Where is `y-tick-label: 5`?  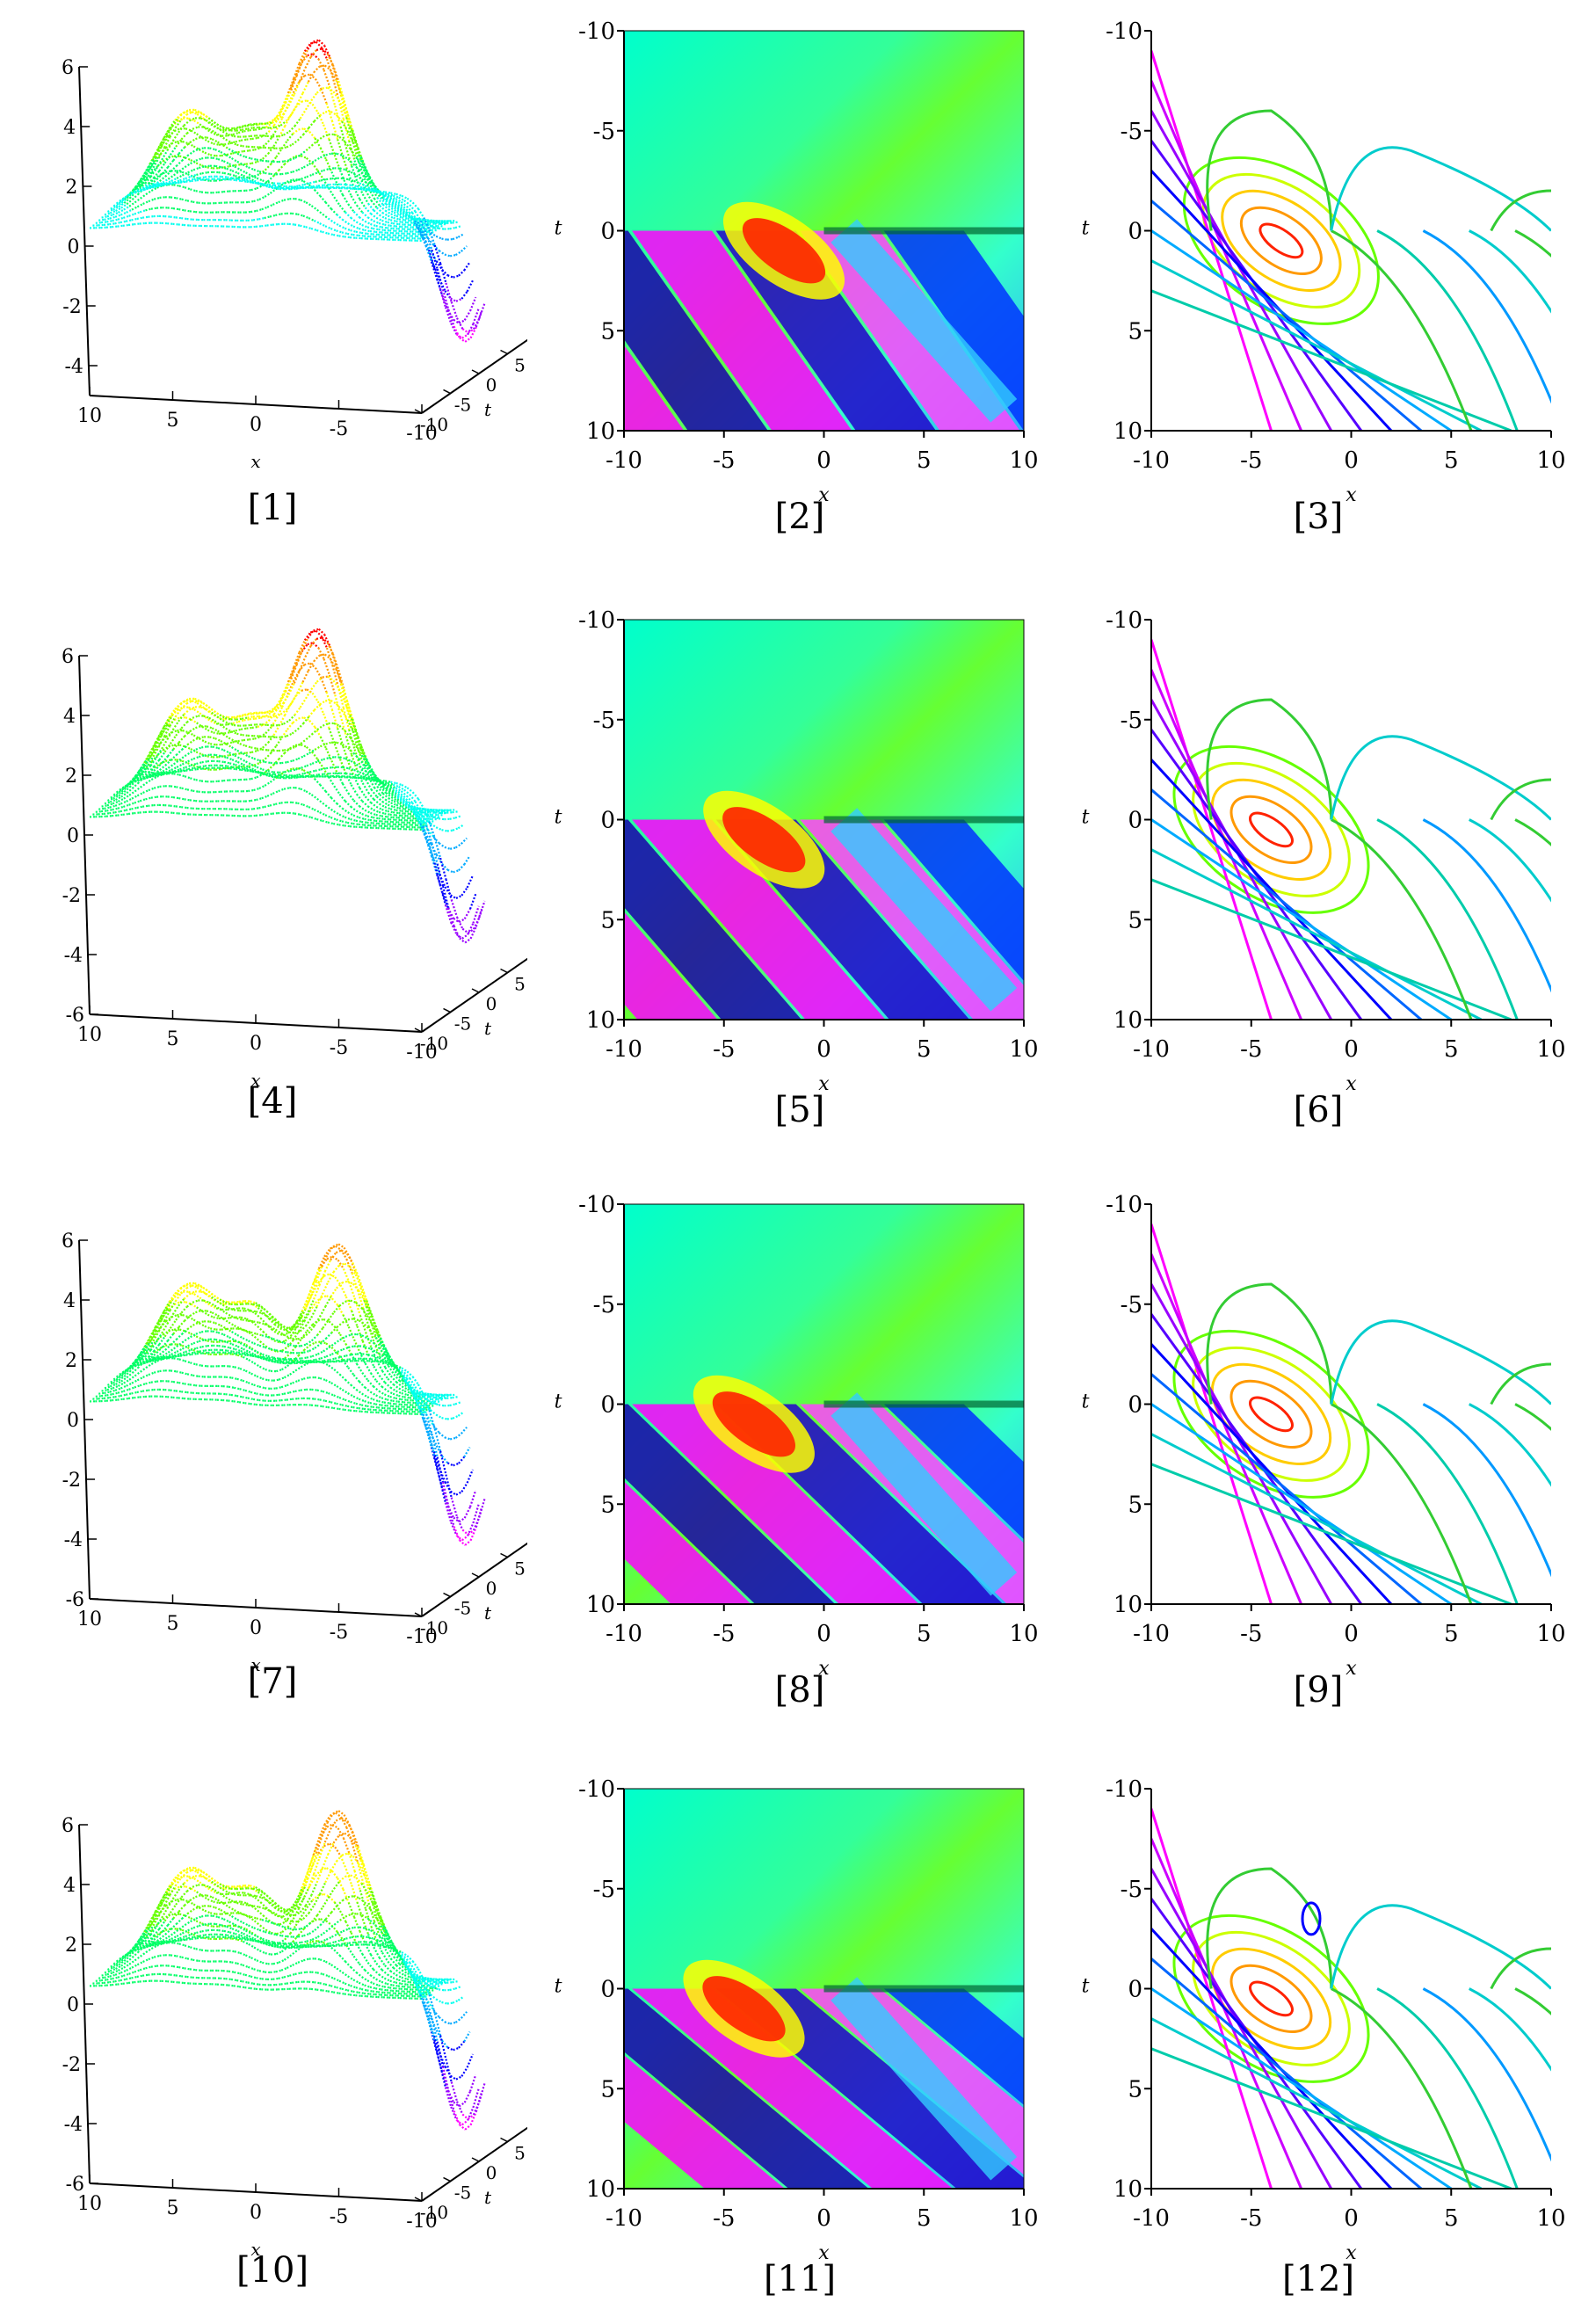 y-tick-label: 5 is located at coordinates (607, 920).